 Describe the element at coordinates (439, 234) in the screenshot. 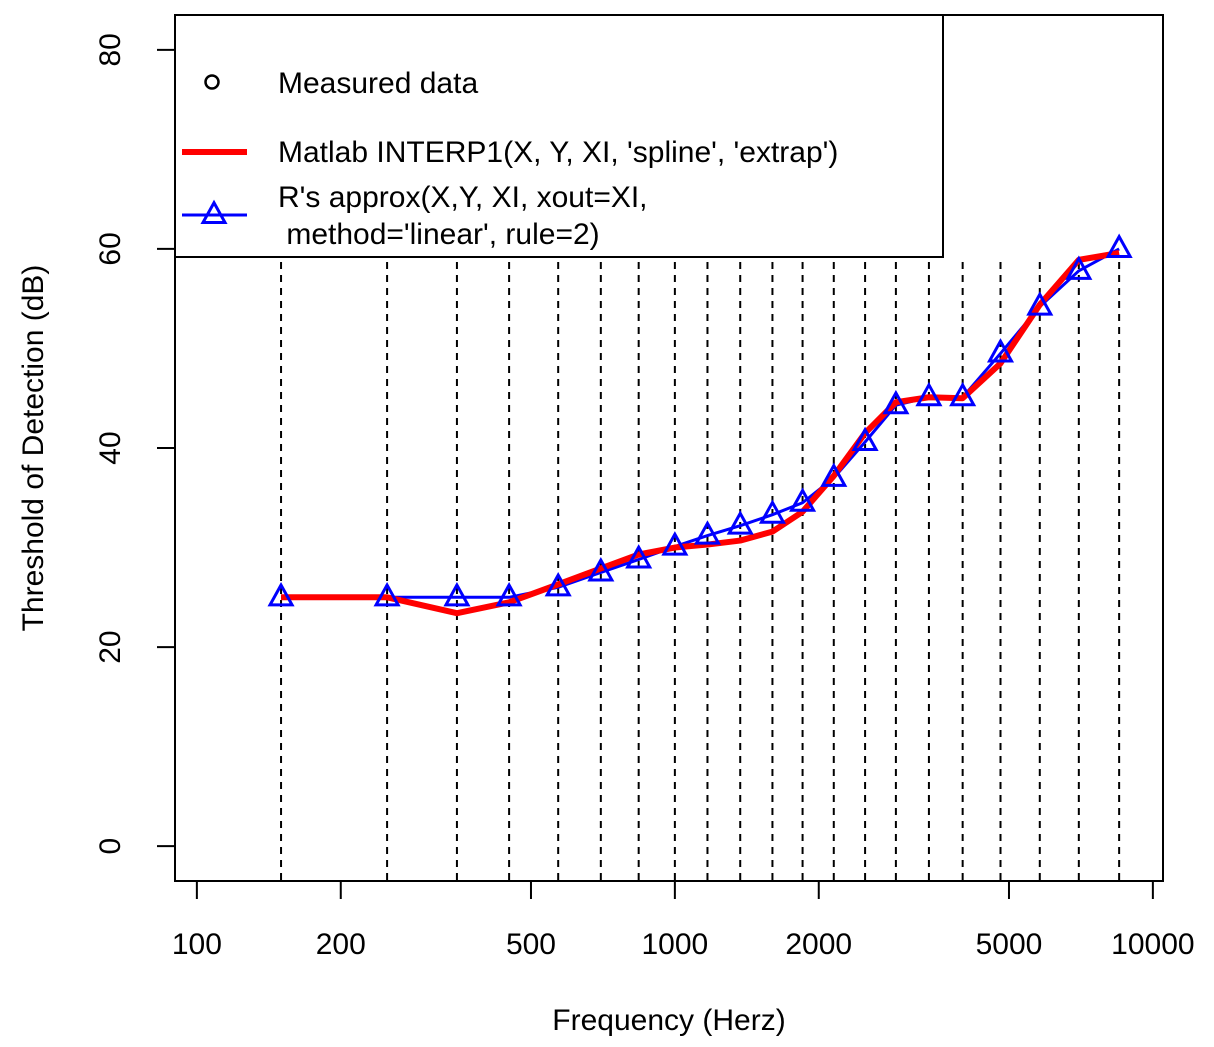

I see `legend-label-linear-2: method='linear', rule=2)` at that location.